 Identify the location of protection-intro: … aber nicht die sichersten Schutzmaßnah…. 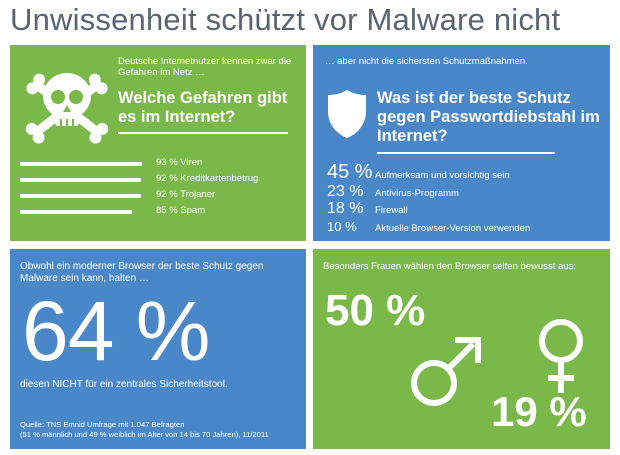
(426, 61).